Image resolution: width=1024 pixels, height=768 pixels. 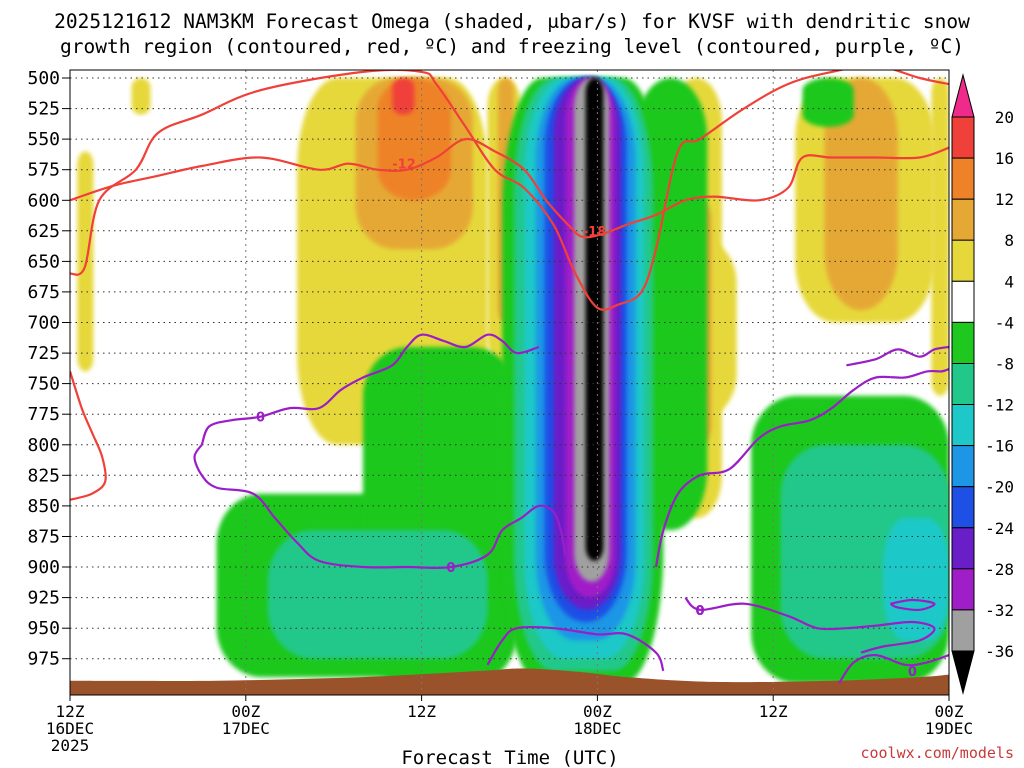 I want to click on x-tick-label-24-1: 12Z, so click(x=421, y=711).